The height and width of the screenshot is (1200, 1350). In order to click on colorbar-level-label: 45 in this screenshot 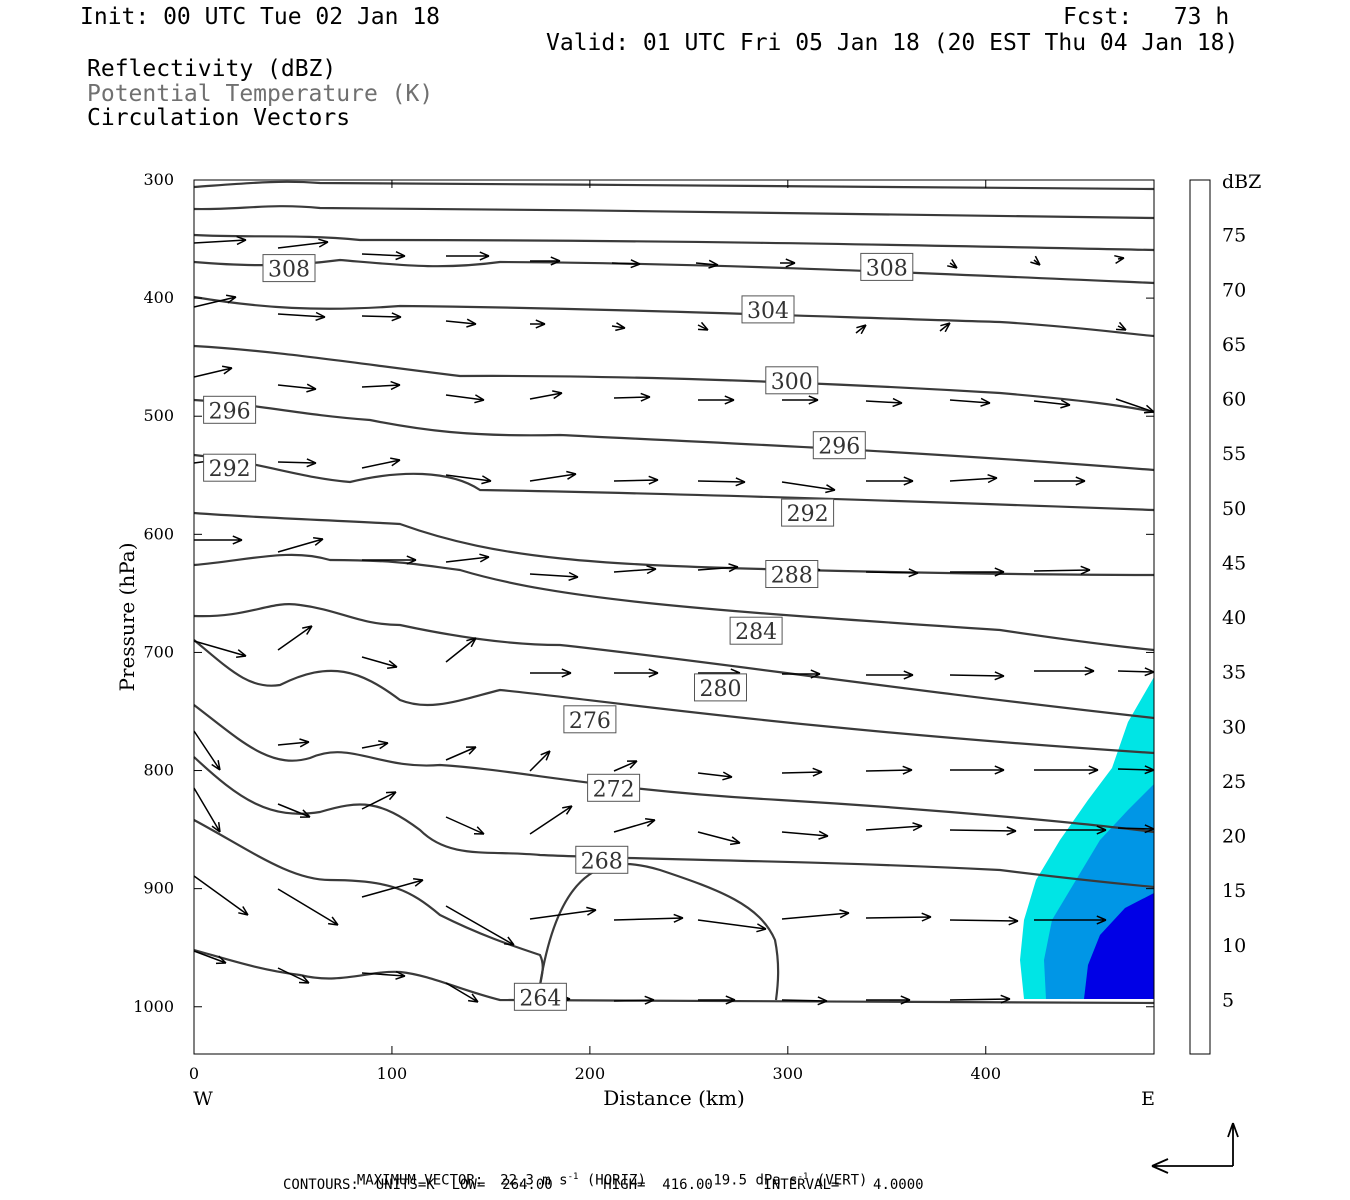, I will do `click(1234, 563)`.